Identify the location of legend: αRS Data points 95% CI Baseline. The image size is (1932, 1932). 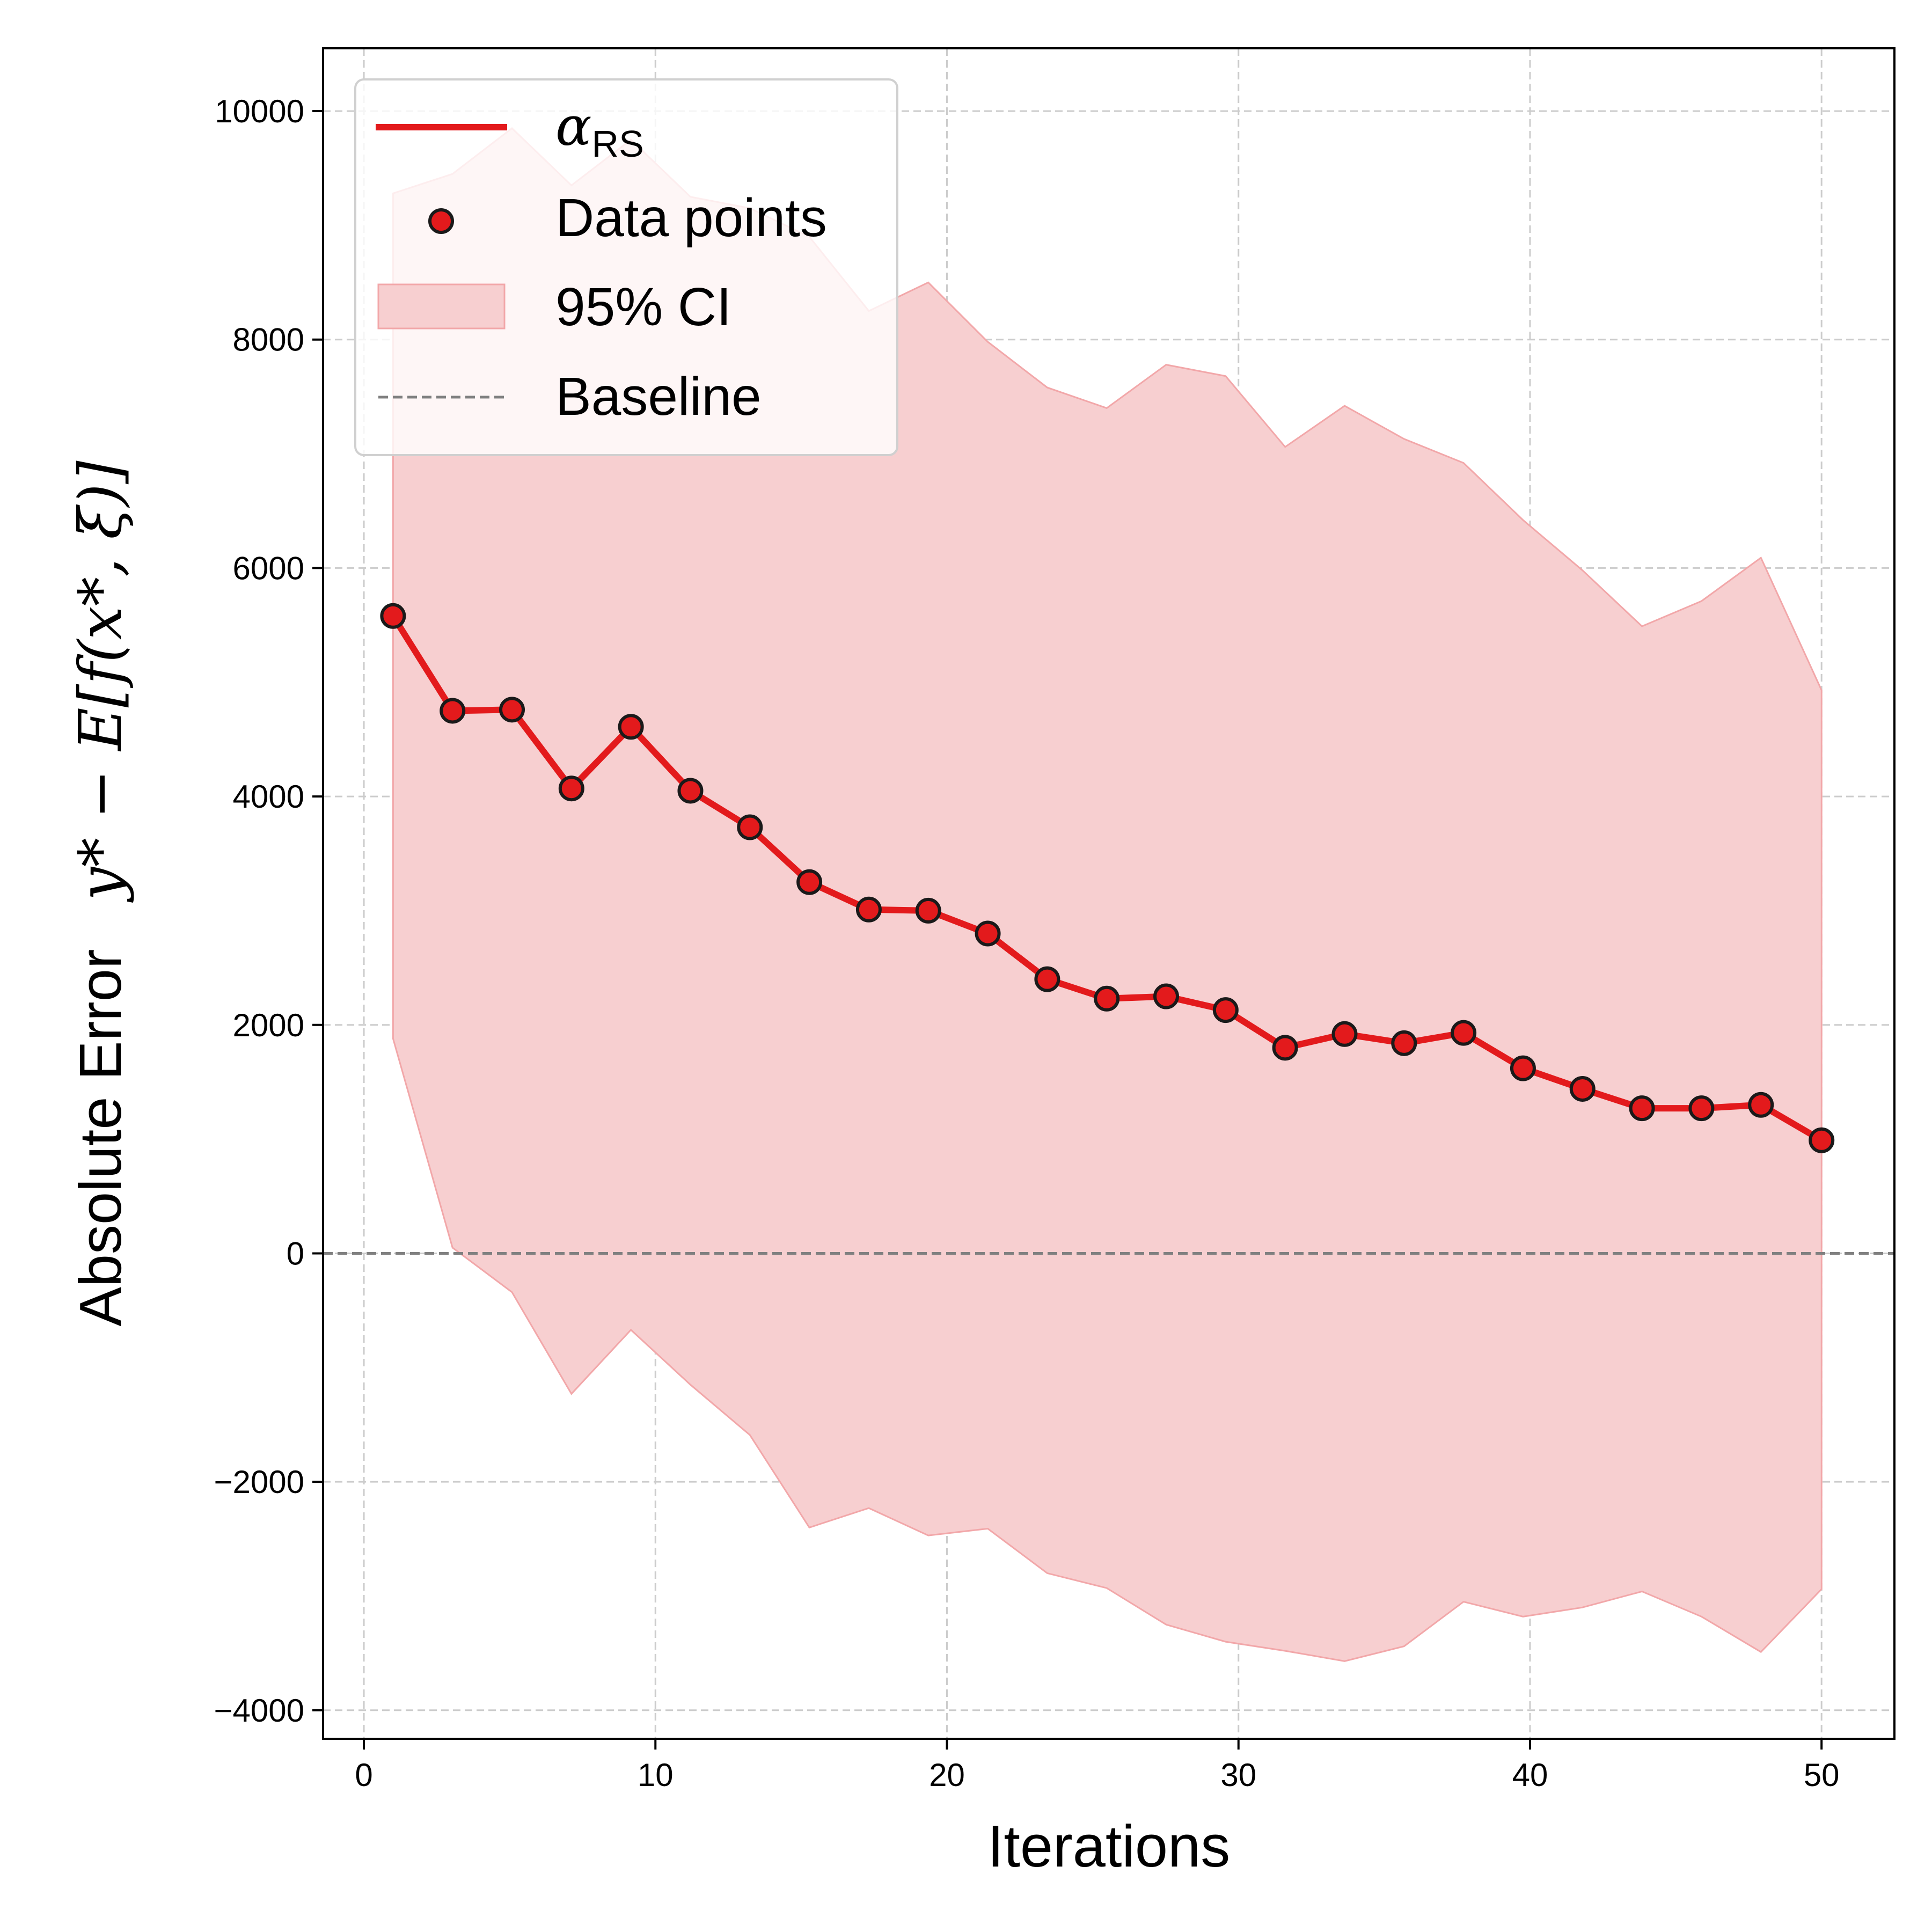
(626, 267).